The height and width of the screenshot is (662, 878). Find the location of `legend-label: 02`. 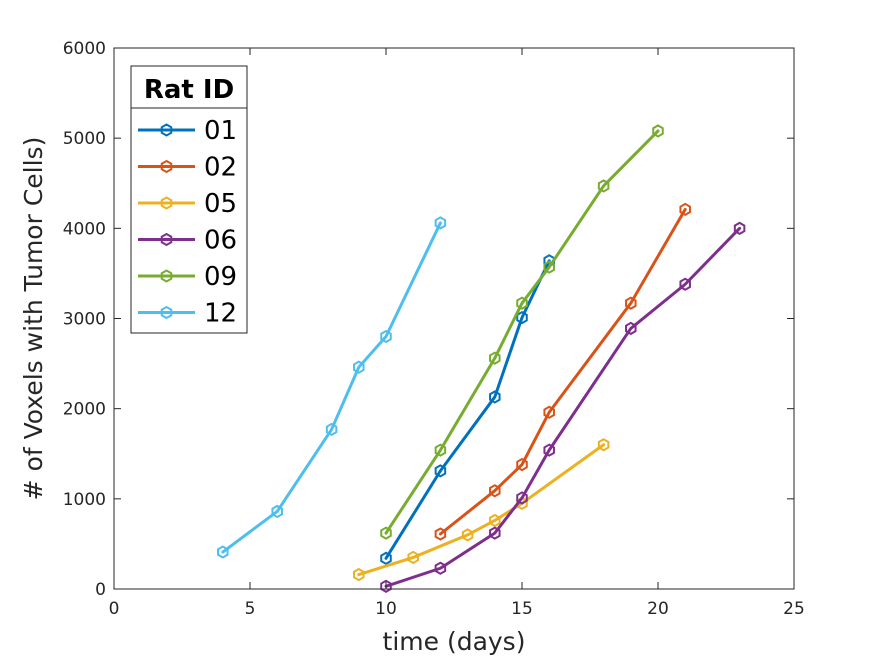

legend-label: 02 is located at coordinates (220, 168).